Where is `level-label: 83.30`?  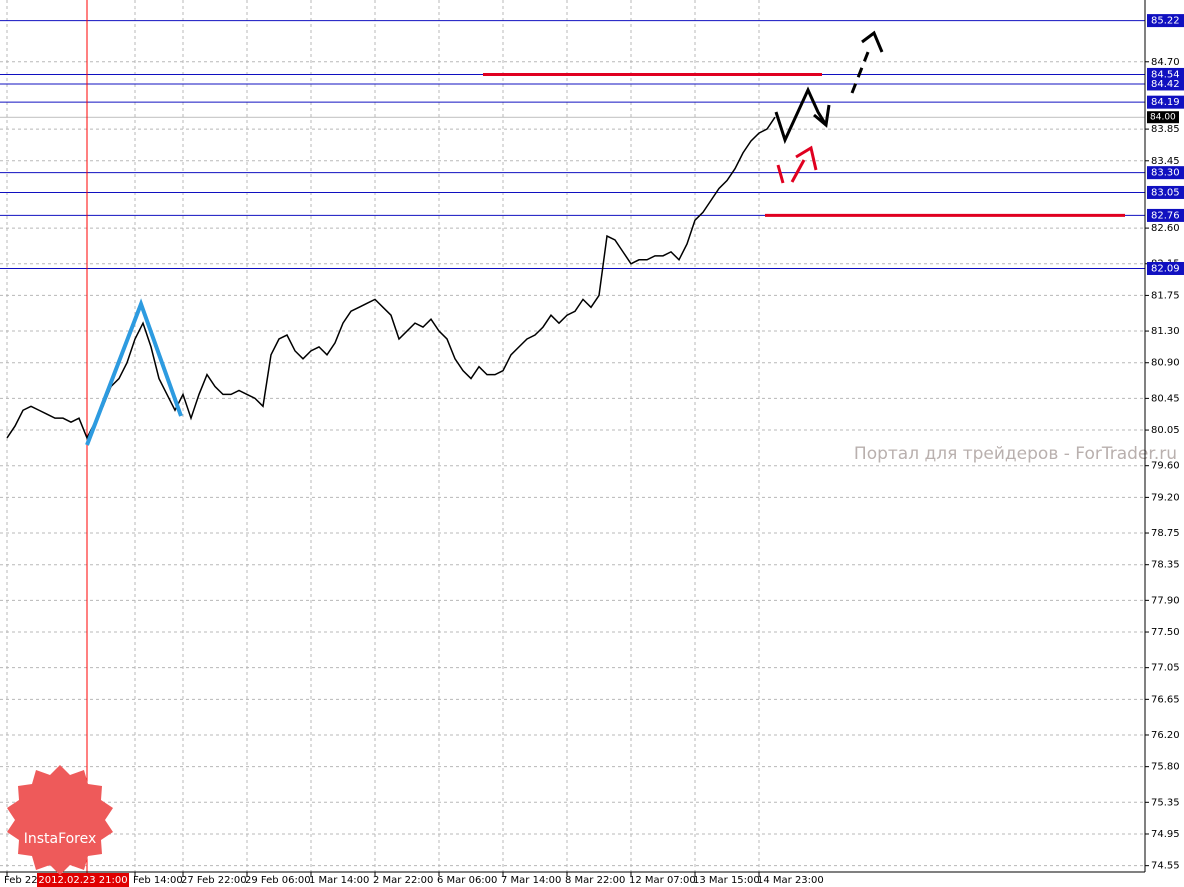
level-label: 83.30 is located at coordinates (1165, 173).